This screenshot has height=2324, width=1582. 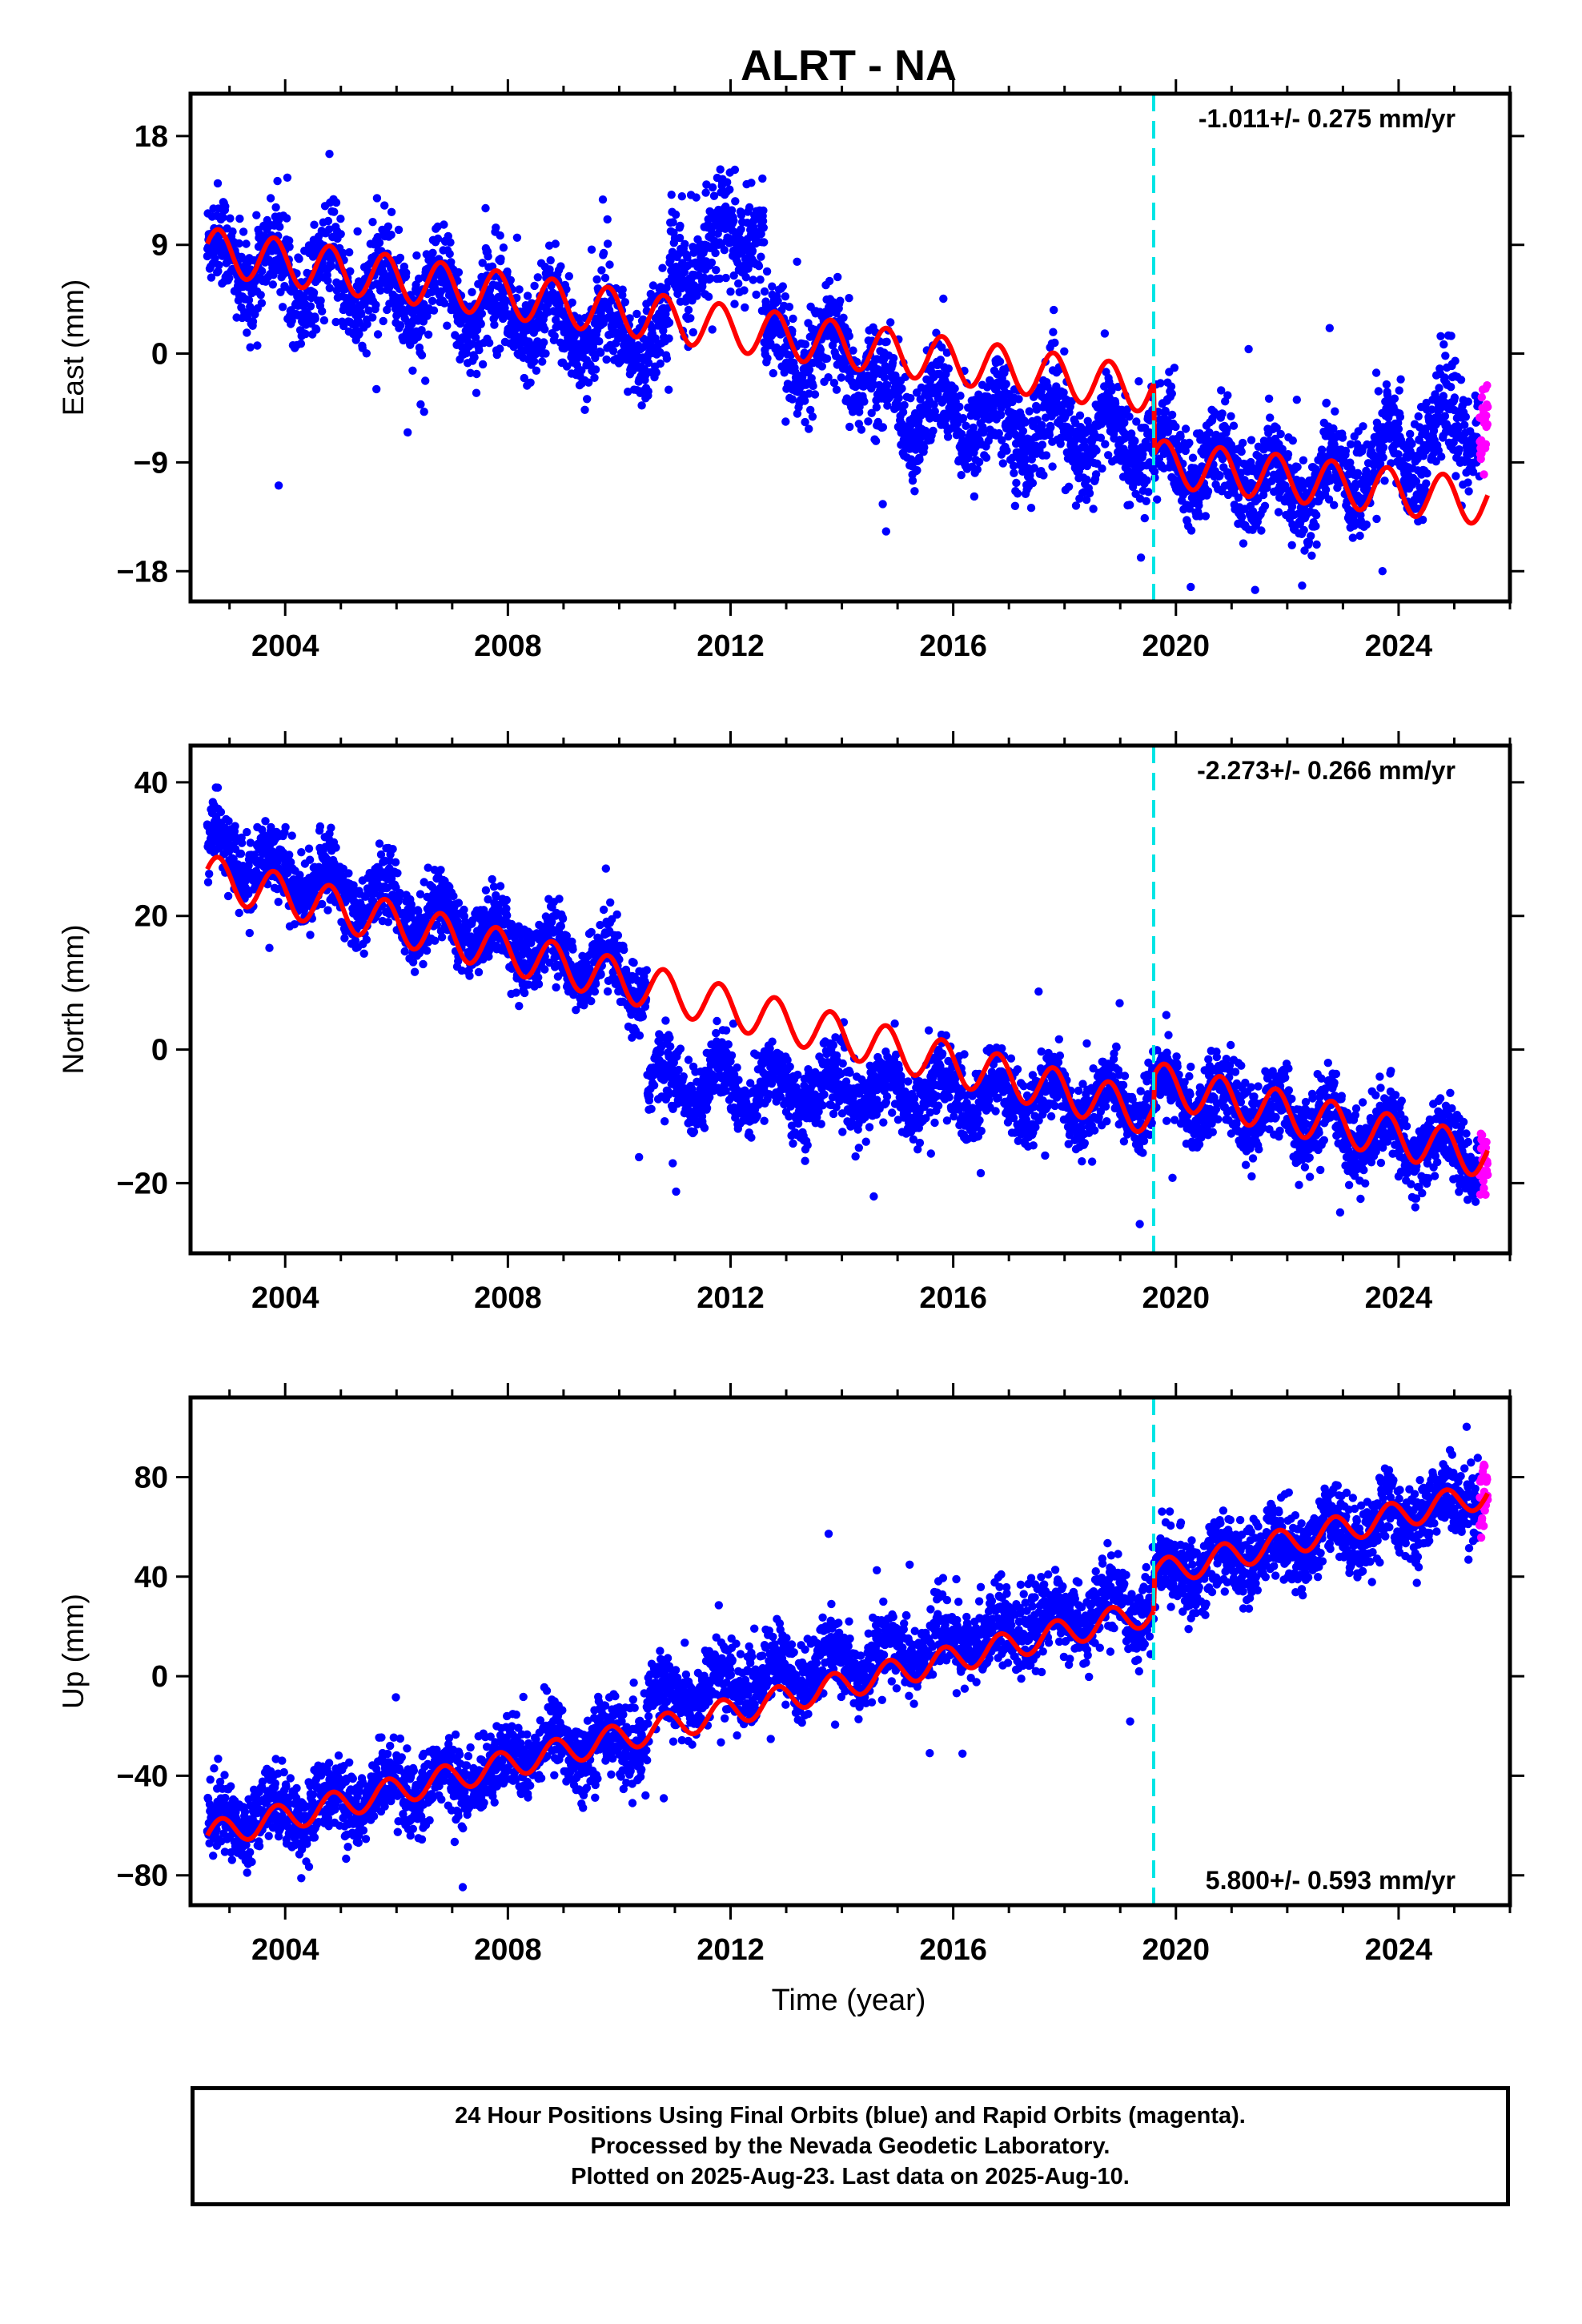 I want to click on x-tick-label: 2012, so click(x=731, y=646).